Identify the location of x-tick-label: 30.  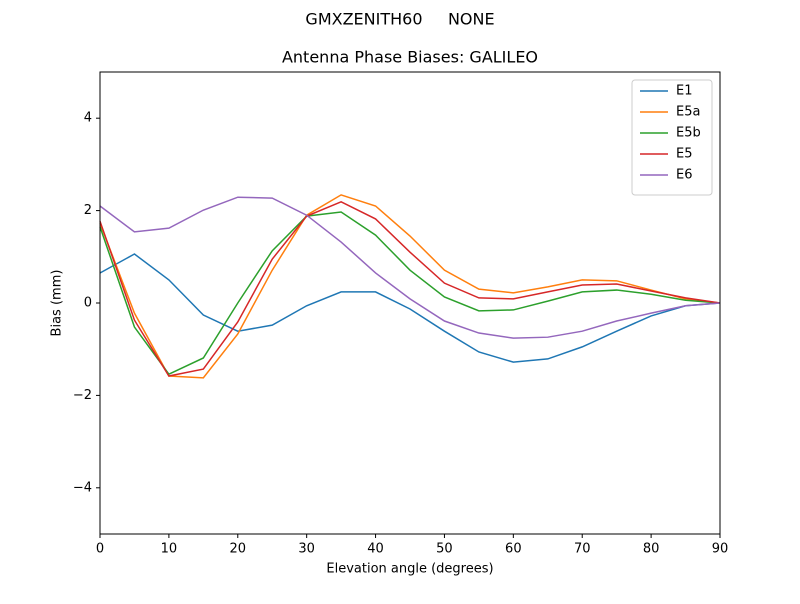
(306, 549).